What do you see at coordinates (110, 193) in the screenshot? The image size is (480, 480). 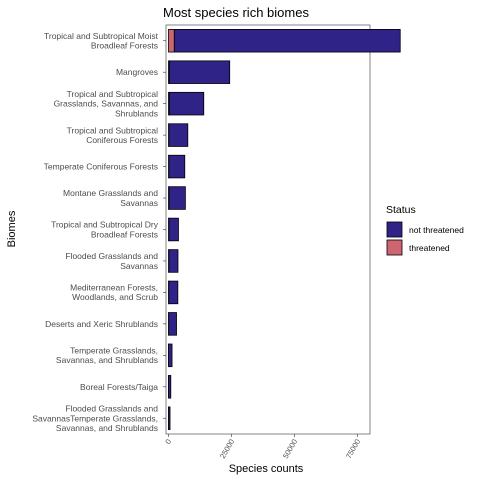 I see `y-tick-label-line: Montane Grasslands and` at bounding box center [110, 193].